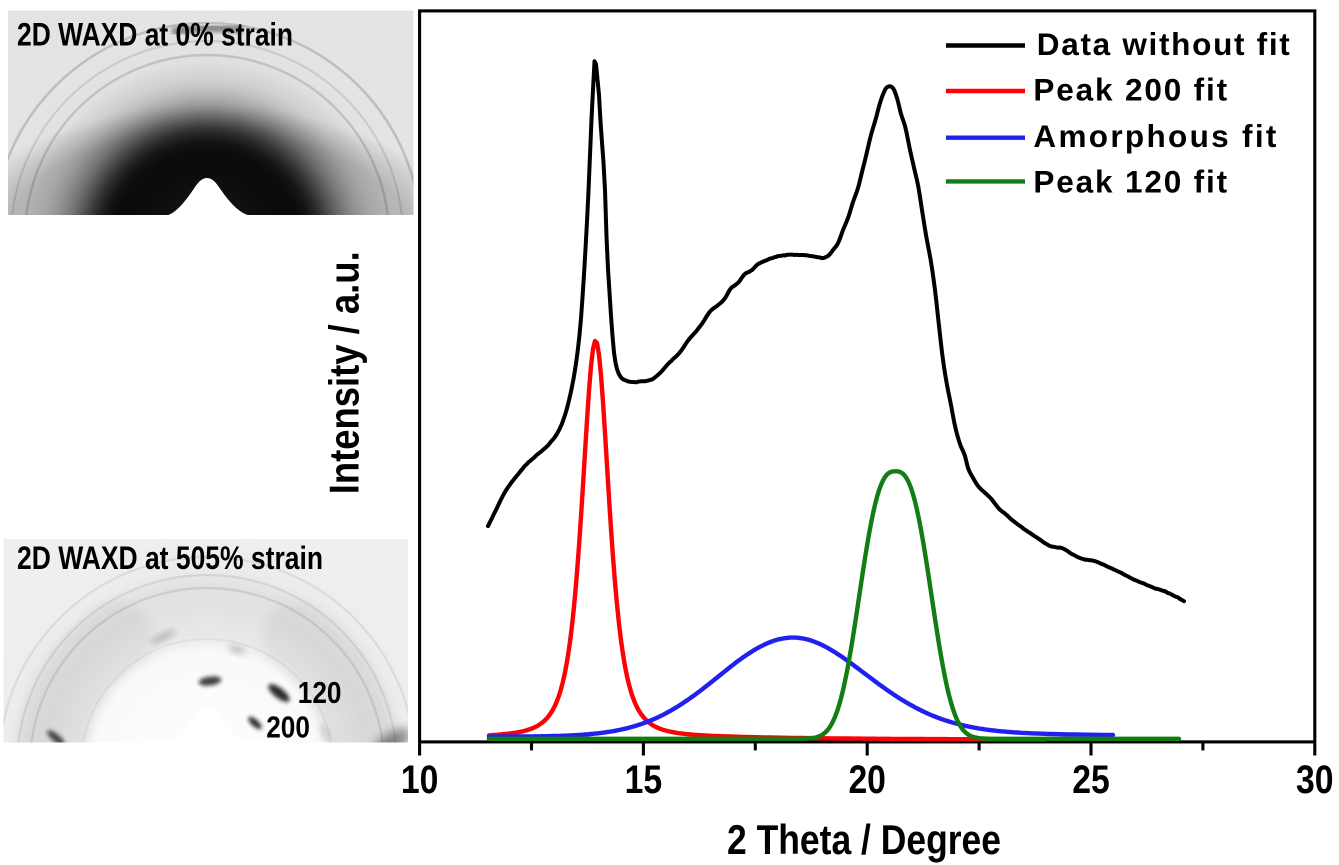 The image size is (1339, 865). I want to click on svg-text: 200, so click(288, 726).